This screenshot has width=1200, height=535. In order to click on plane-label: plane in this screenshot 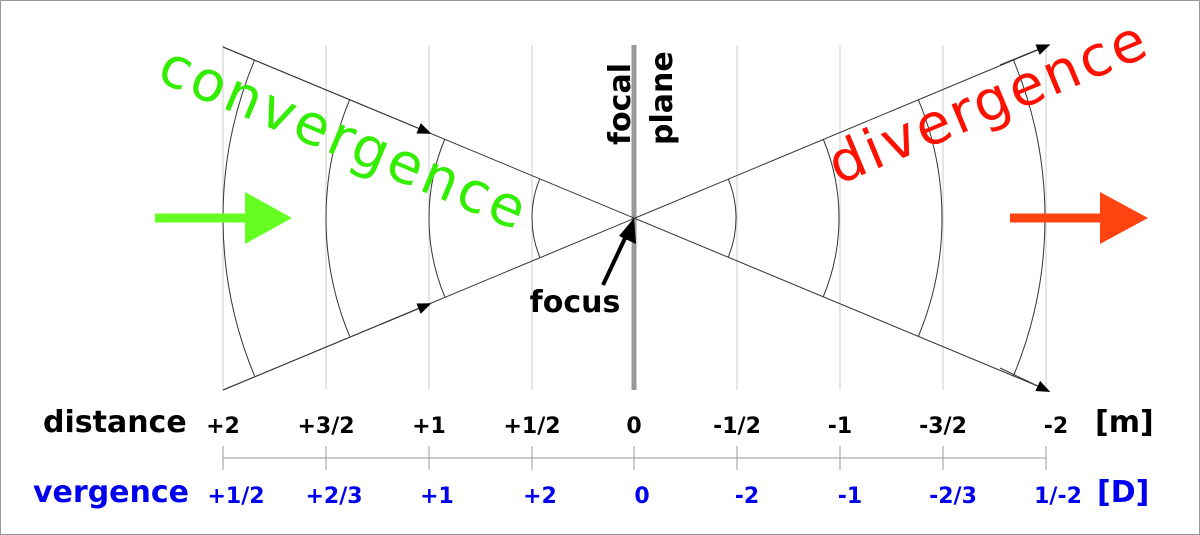, I will do `click(662, 98)`.